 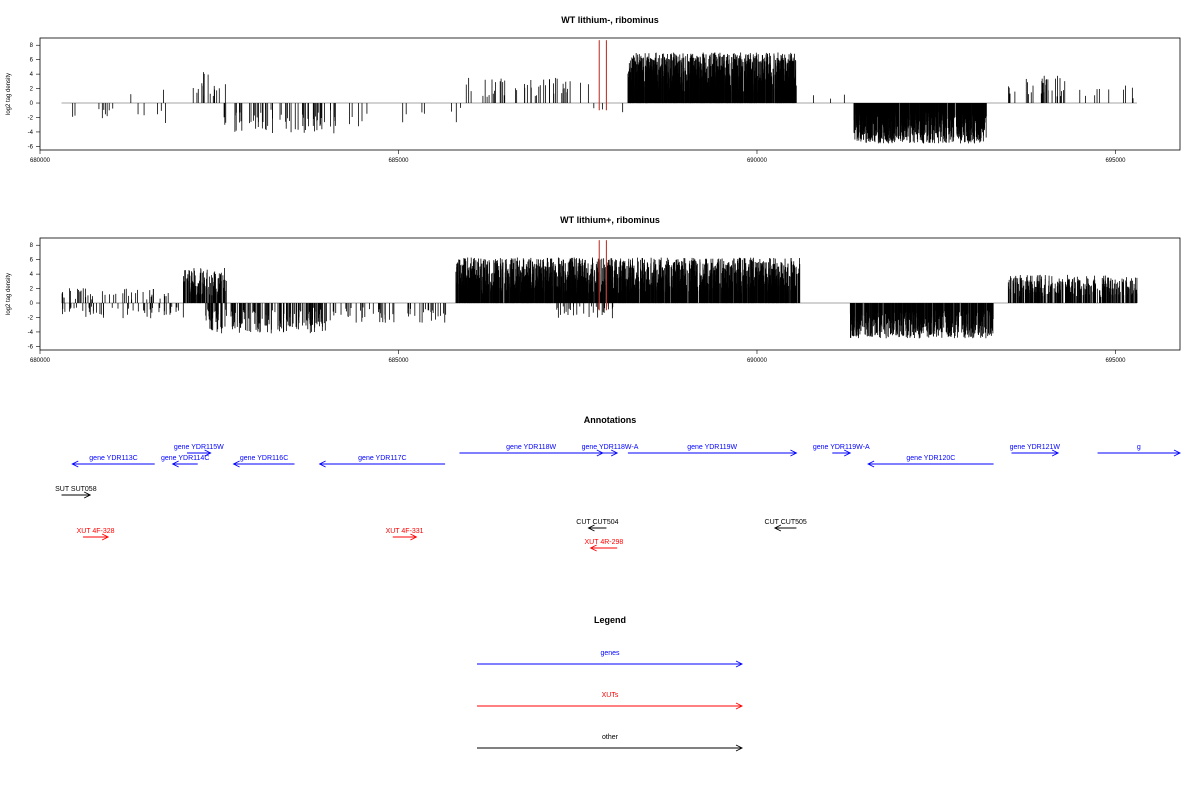 I want to click on y-tick-label: 8, so click(x=32, y=46).